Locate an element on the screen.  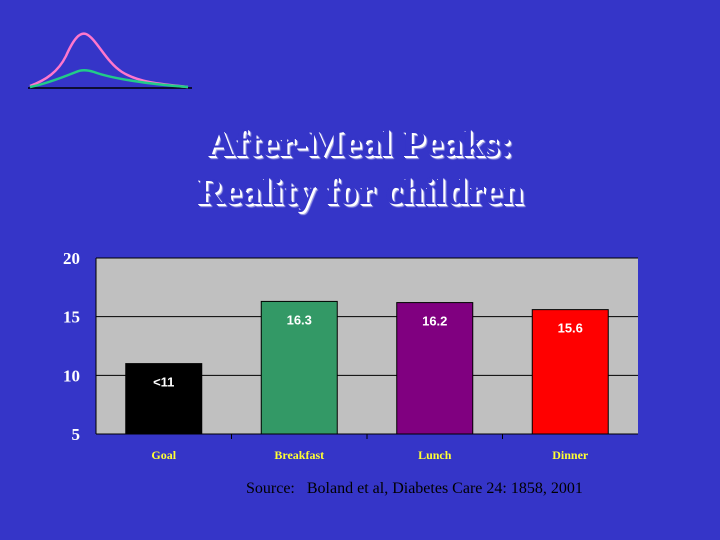
data-label-dinner: 15.6 is located at coordinates (570, 328).